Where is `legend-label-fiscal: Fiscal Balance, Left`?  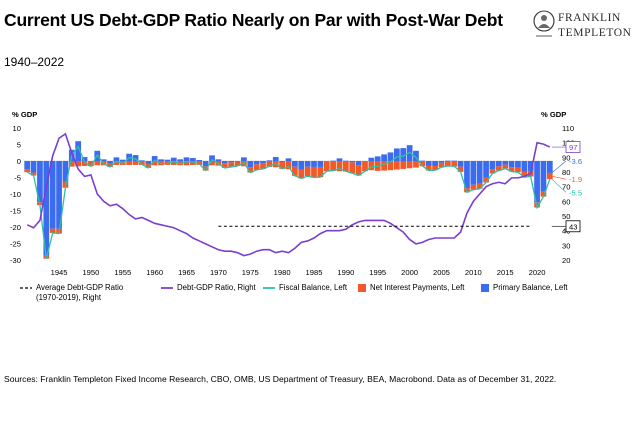 legend-label-fiscal: Fiscal Balance, Left is located at coordinates (313, 287).